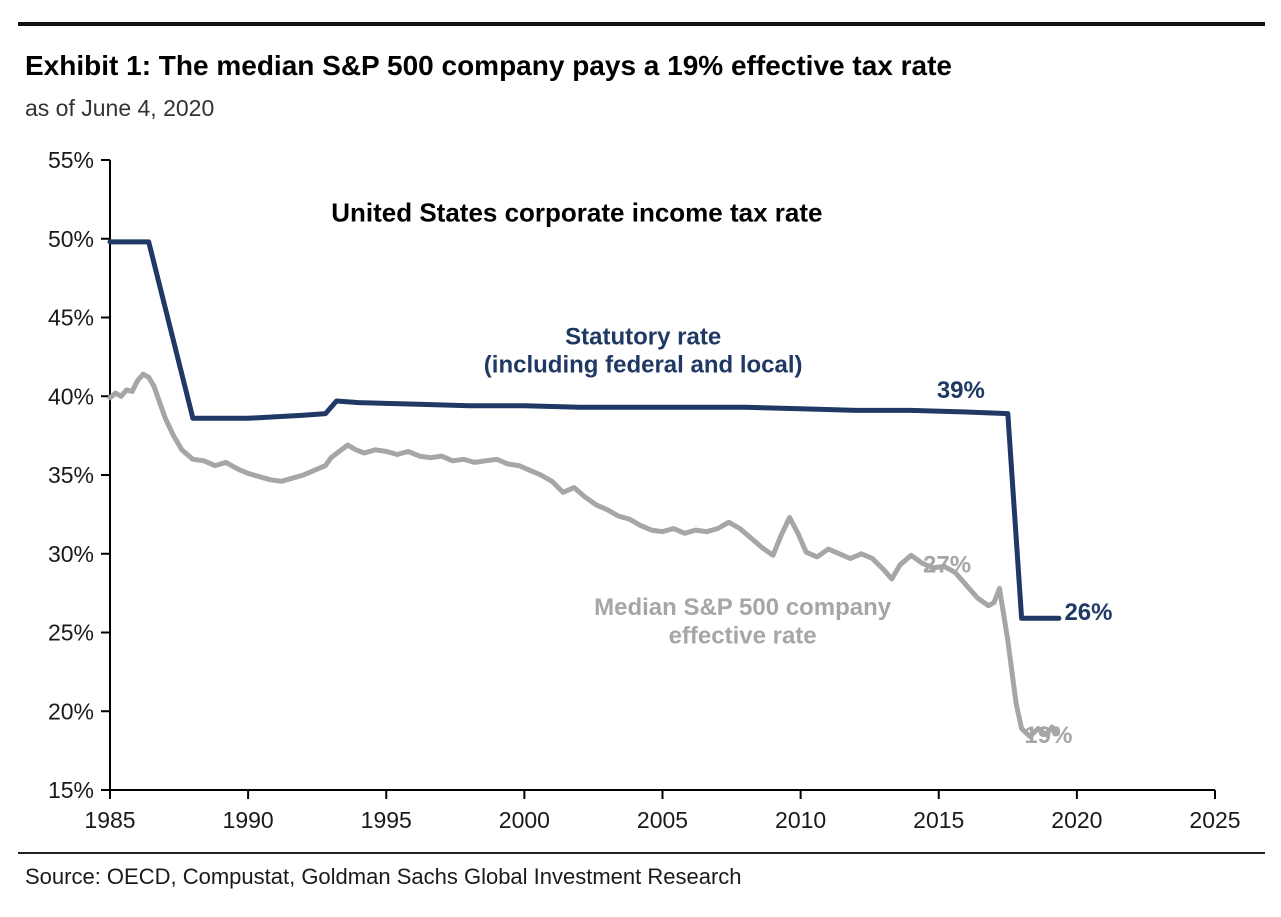 The image size is (1281, 917). I want to click on y-tick-label: 30%, so click(71, 554).